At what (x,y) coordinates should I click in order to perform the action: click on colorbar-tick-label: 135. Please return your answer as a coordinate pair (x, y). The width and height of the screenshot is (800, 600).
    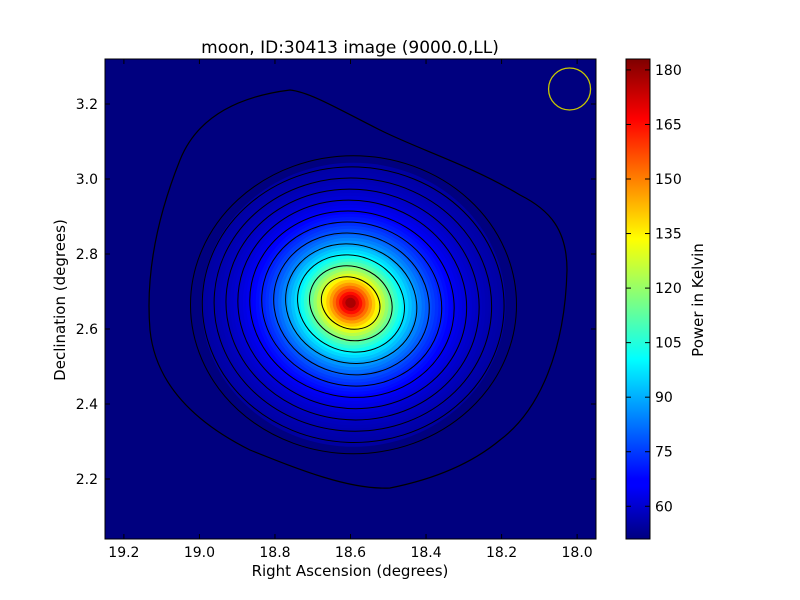
    Looking at the image, I should click on (668, 235).